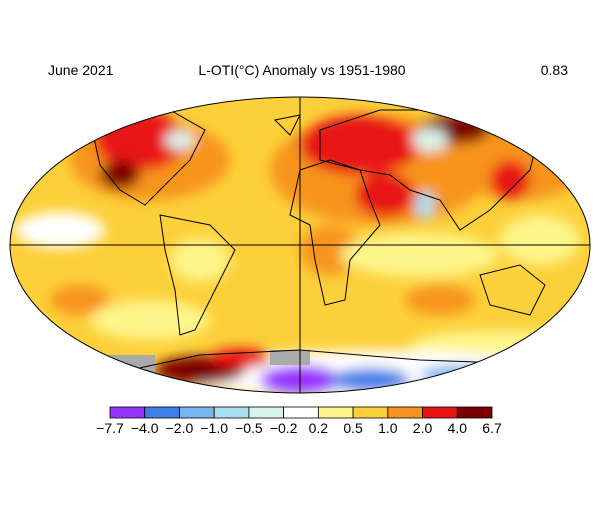 The height and width of the screenshot is (505, 600). What do you see at coordinates (319, 428) in the screenshot?
I see `legend-label: 0.2` at bounding box center [319, 428].